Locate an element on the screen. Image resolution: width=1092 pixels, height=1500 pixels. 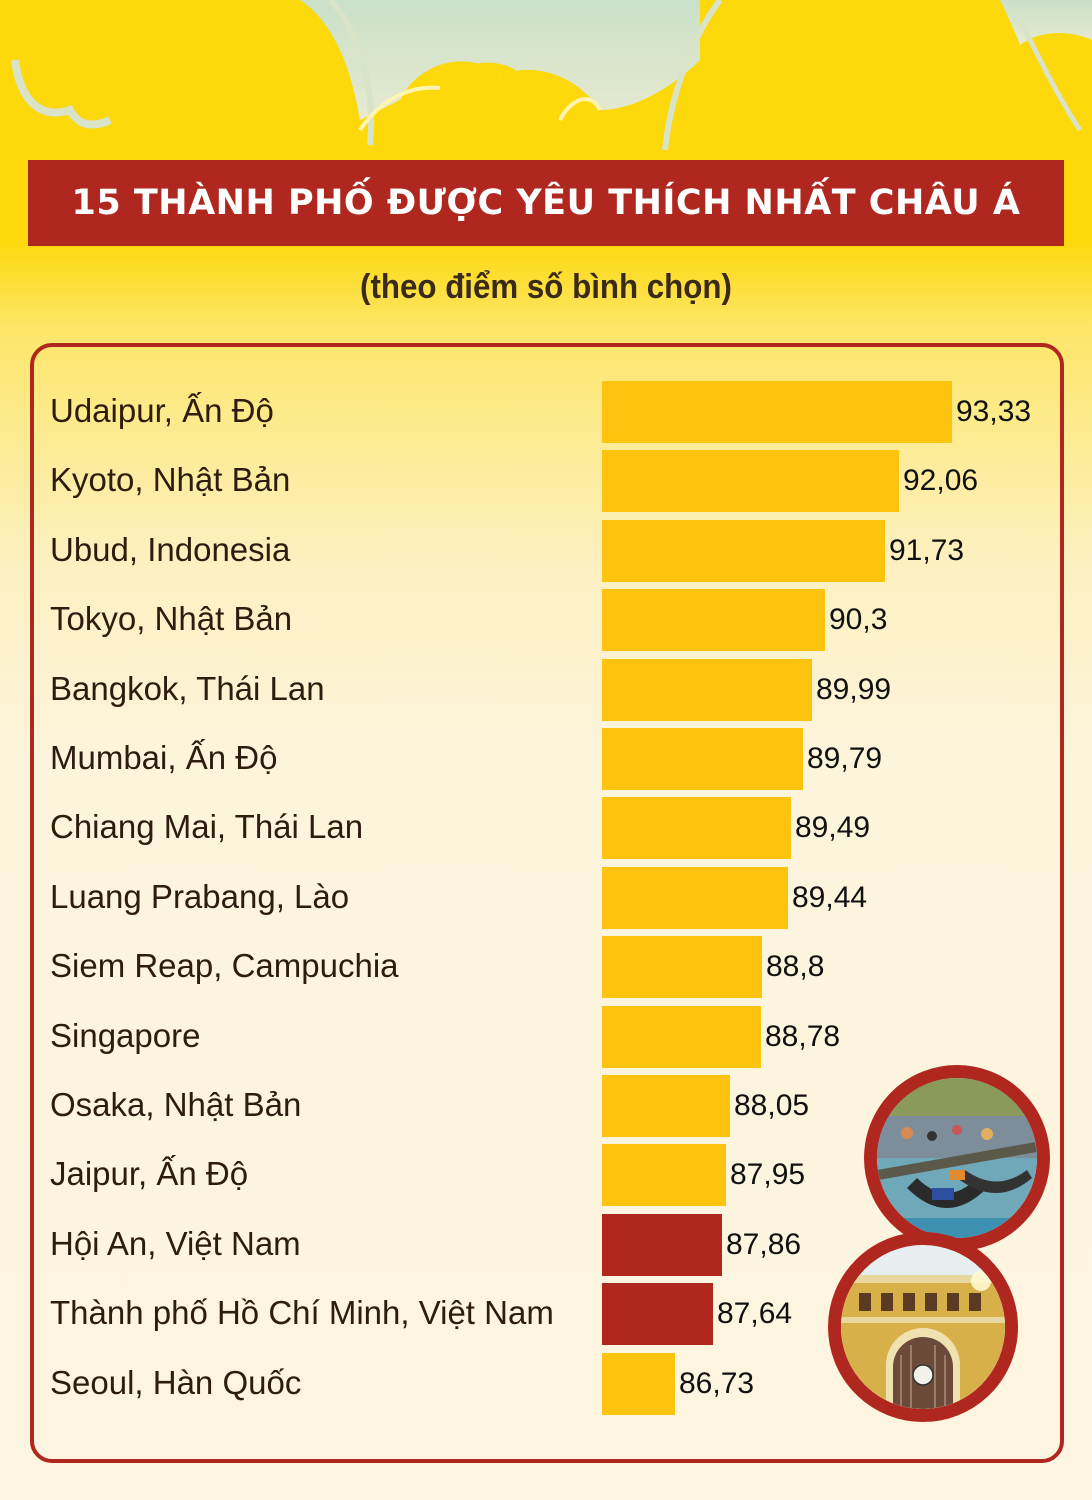
bar-value-label: 87,64 is located at coordinates (755, 1314).